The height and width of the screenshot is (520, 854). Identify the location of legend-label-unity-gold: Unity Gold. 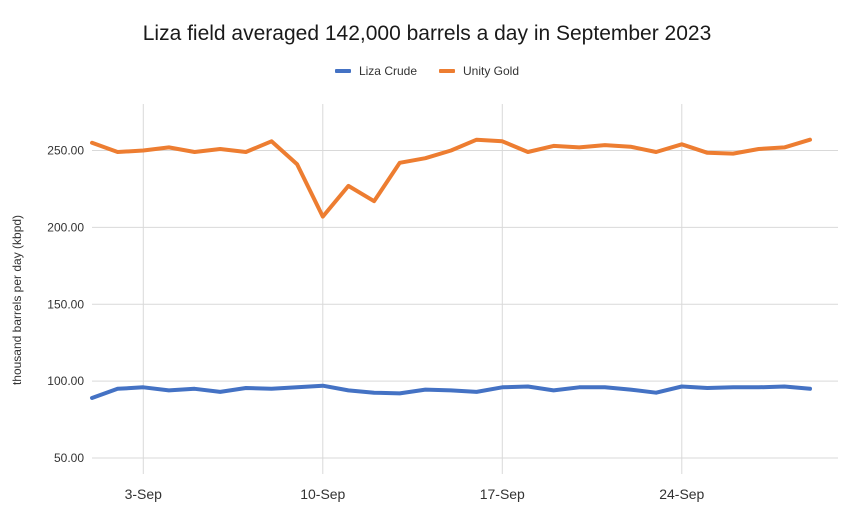
(491, 71).